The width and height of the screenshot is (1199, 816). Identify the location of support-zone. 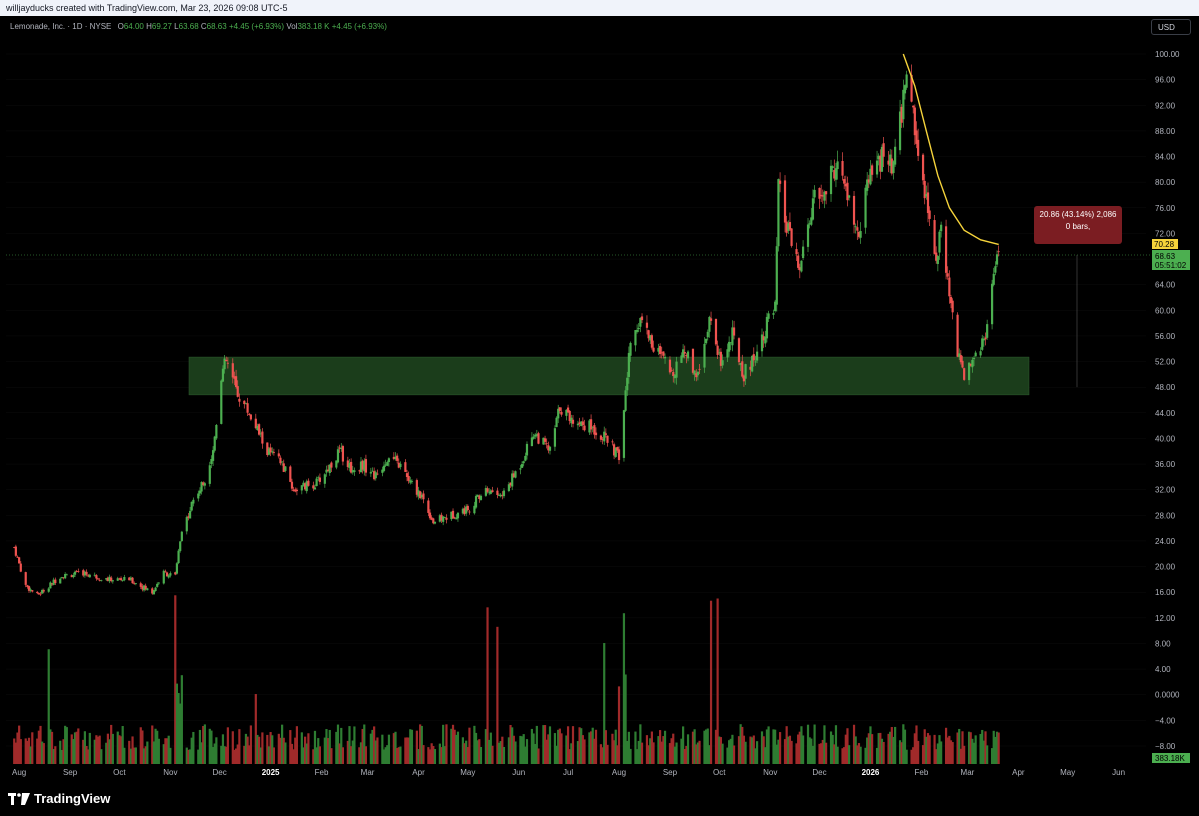
(609, 376).